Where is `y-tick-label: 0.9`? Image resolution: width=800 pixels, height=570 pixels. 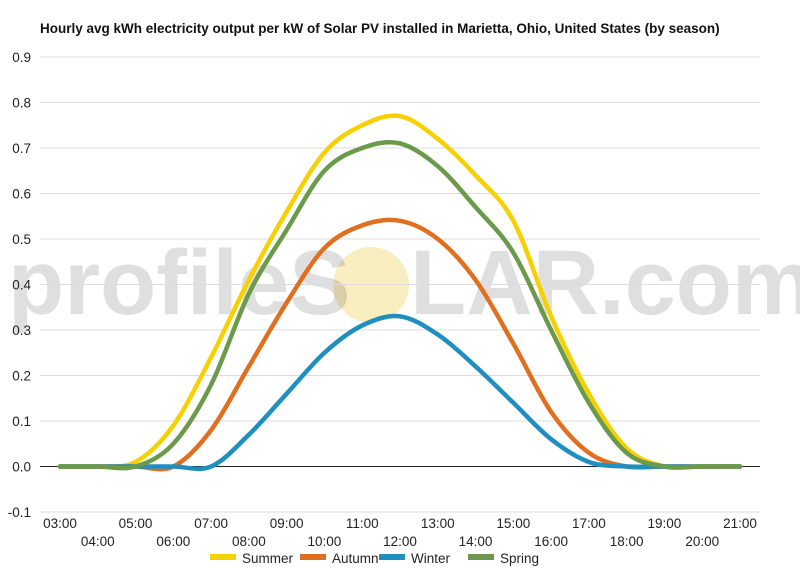 y-tick-label: 0.9 is located at coordinates (21, 57).